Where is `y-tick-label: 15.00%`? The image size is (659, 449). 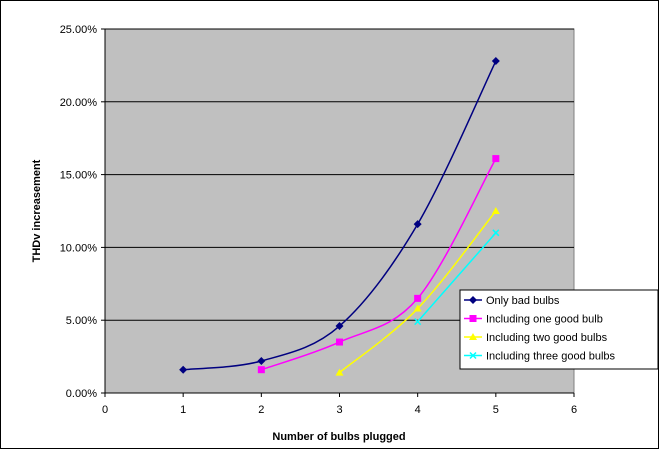 y-tick-label: 15.00% is located at coordinates (79, 176).